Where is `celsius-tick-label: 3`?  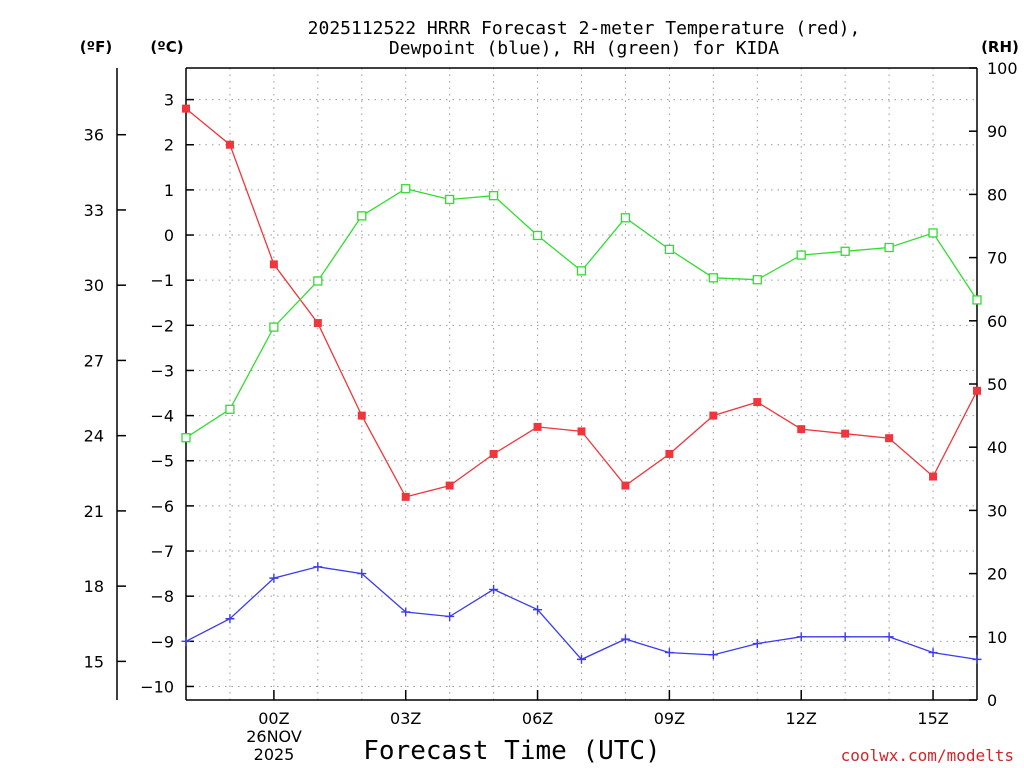 celsius-tick-label: 3 is located at coordinates (169, 100).